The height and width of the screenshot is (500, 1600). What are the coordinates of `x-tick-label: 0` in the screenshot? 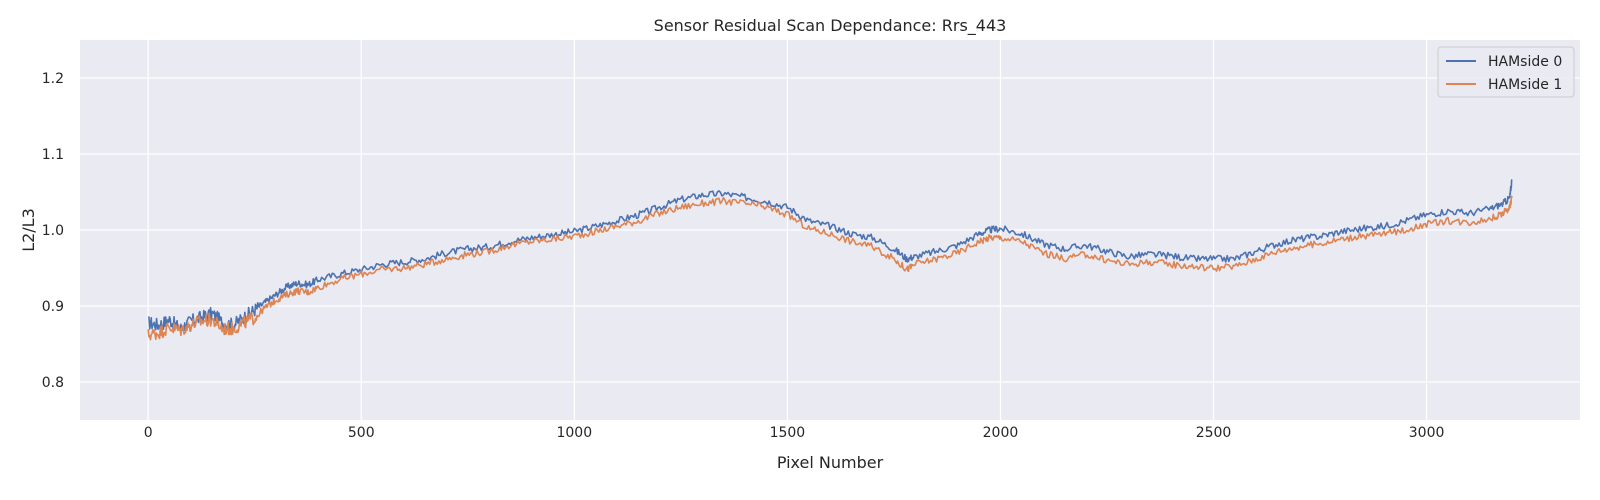 It's located at (148, 433).